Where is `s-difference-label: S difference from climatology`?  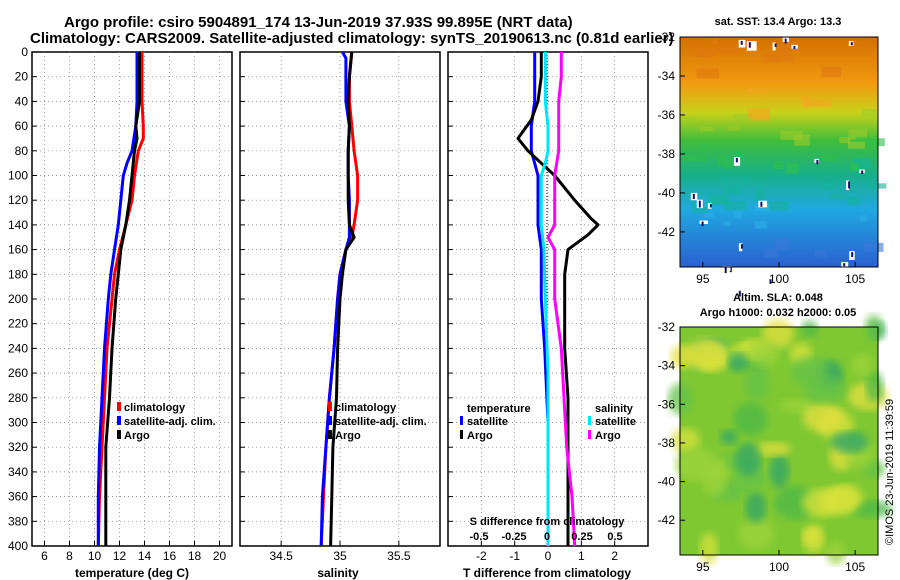 s-difference-label: S difference from climatology is located at coordinates (548, 522).